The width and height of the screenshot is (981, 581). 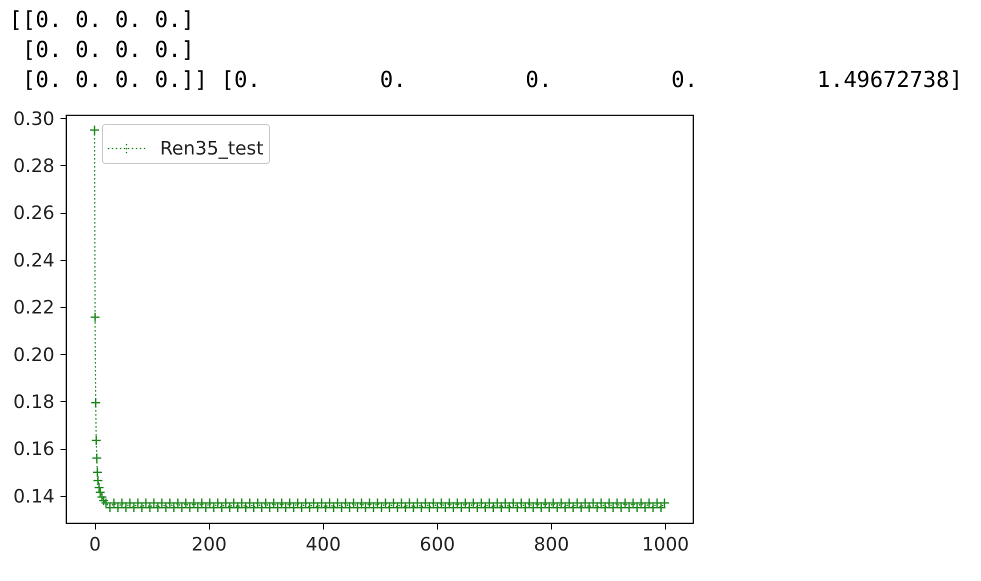 What do you see at coordinates (33, 308) in the screenshot?
I see `y-tick-label: 0.22` at bounding box center [33, 308].